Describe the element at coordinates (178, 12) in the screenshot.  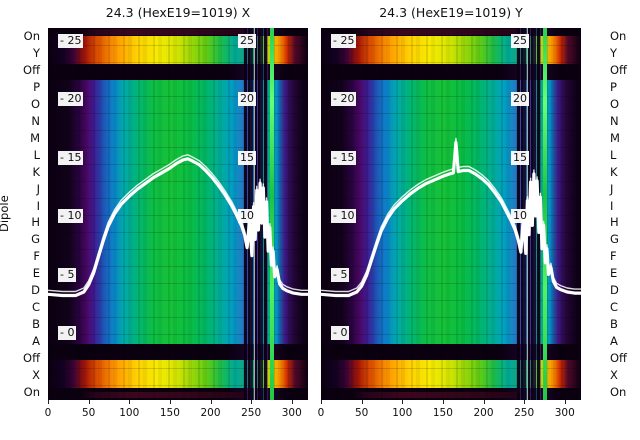
I see `panel-title-x: 24.3 (HexE19=1019) X` at that location.